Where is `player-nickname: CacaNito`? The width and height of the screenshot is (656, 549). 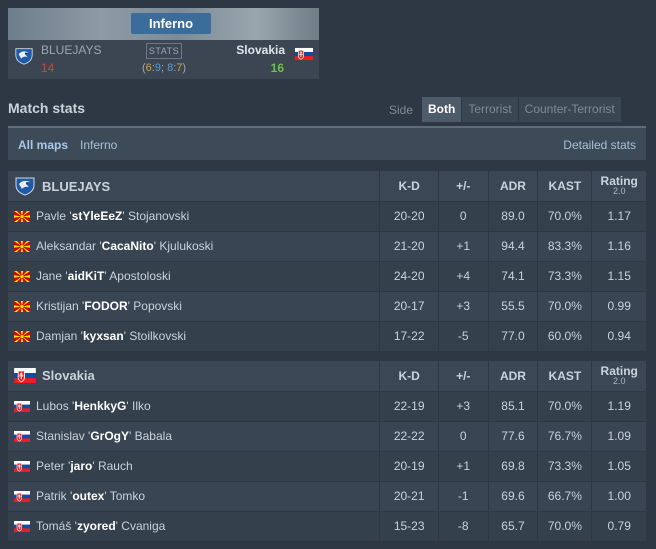 player-nickname: CacaNito is located at coordinates (127, 246).